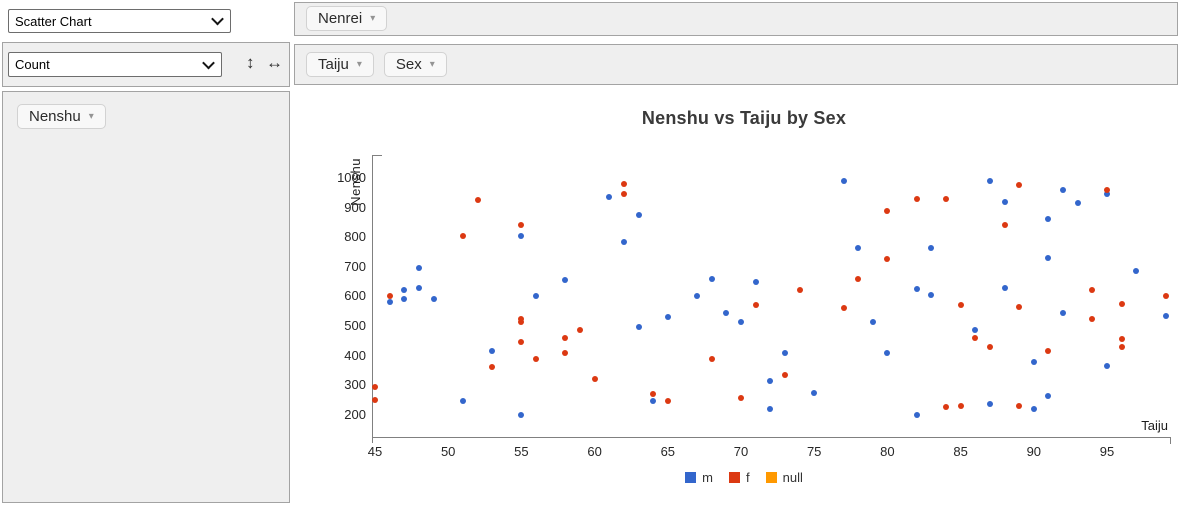 This screenshot has height=513, width=1194. What do you see at coordinates (333, 64) in the screenshot?
I see `attribute-label: Taiju` at bounding box center [333, 64].